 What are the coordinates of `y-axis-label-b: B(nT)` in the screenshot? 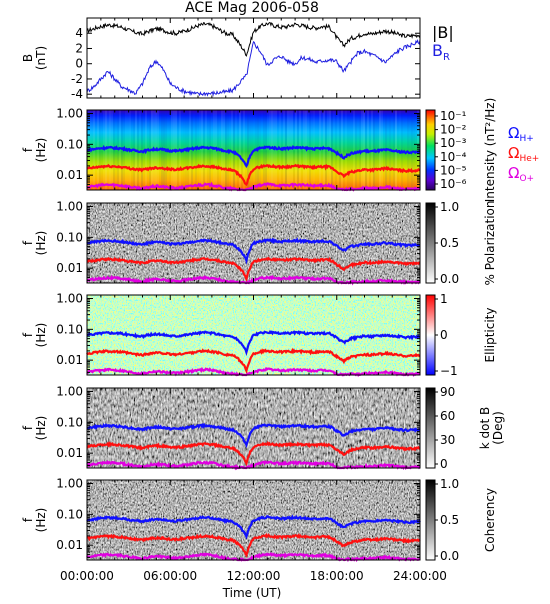 It's located at (34, 58).